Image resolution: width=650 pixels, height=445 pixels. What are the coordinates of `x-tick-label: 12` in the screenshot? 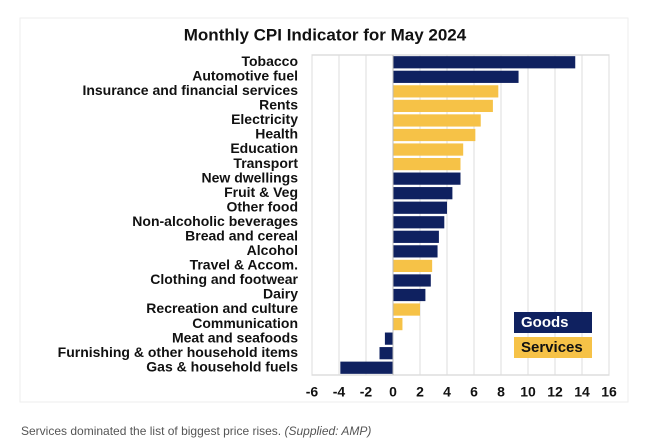 It's located at (555, 392).